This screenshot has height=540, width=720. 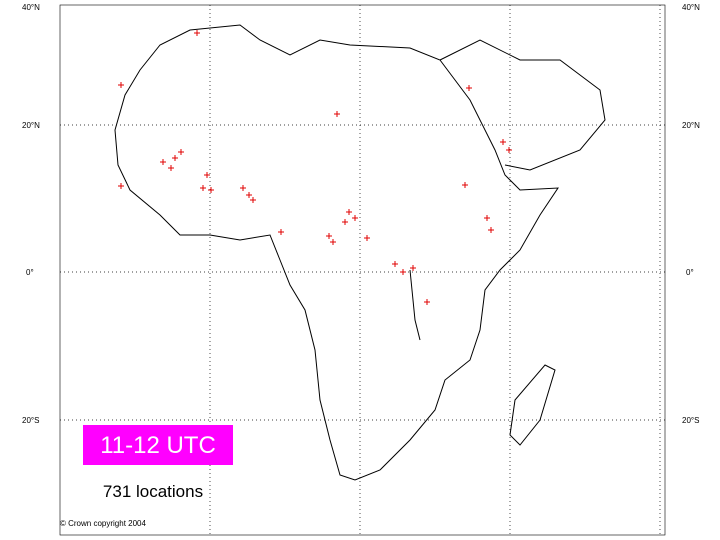 I want to click on time-box, so click(x=158, y=445).